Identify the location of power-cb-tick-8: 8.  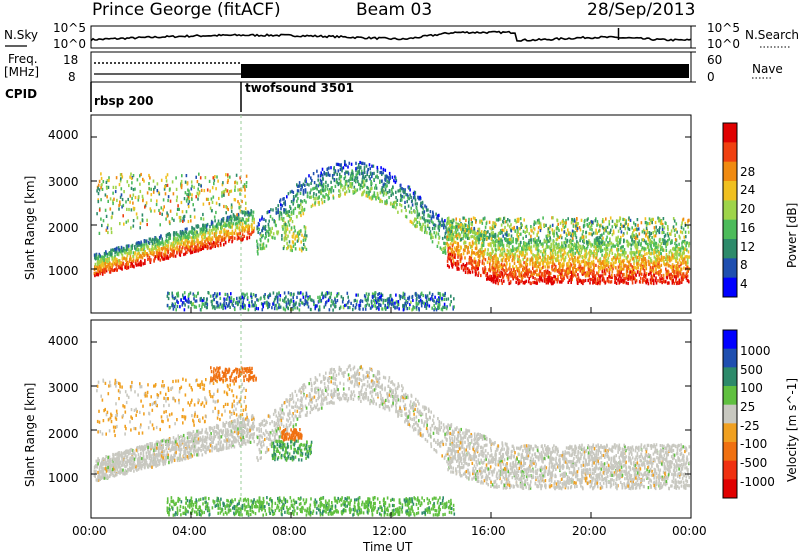
(744, 265).